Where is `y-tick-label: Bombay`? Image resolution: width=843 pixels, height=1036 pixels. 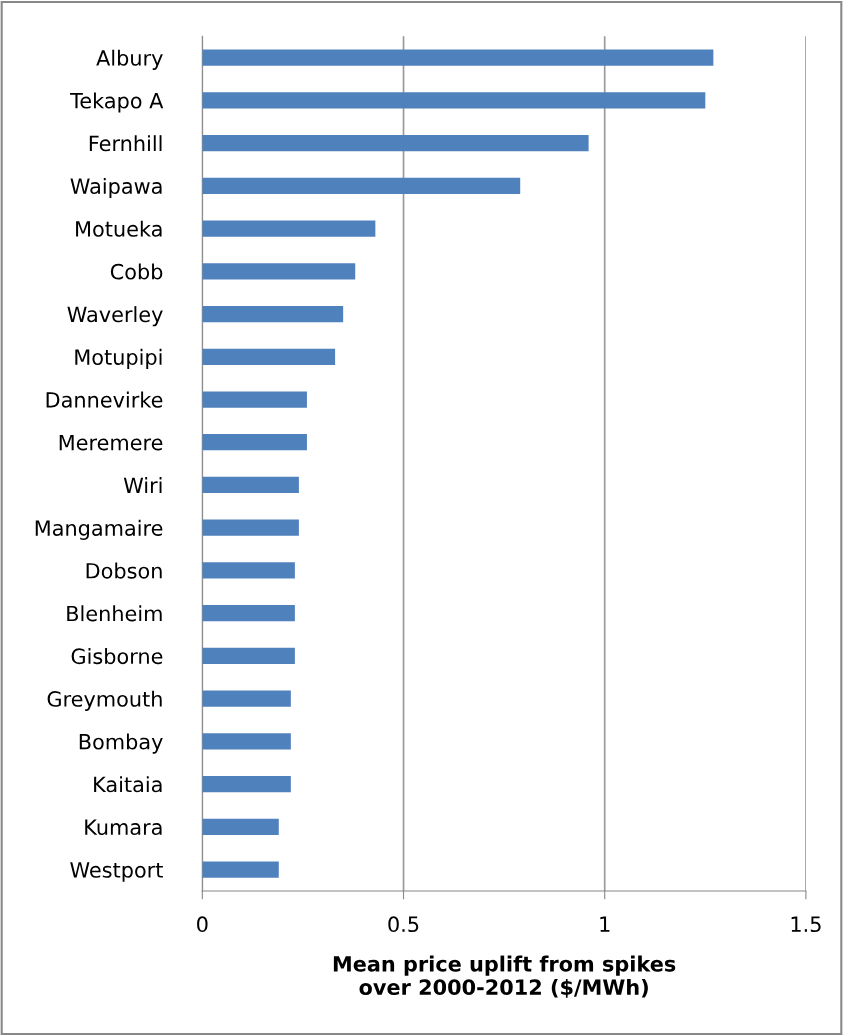 y-tick-label: Bombay is located at coordinates (121, 743).